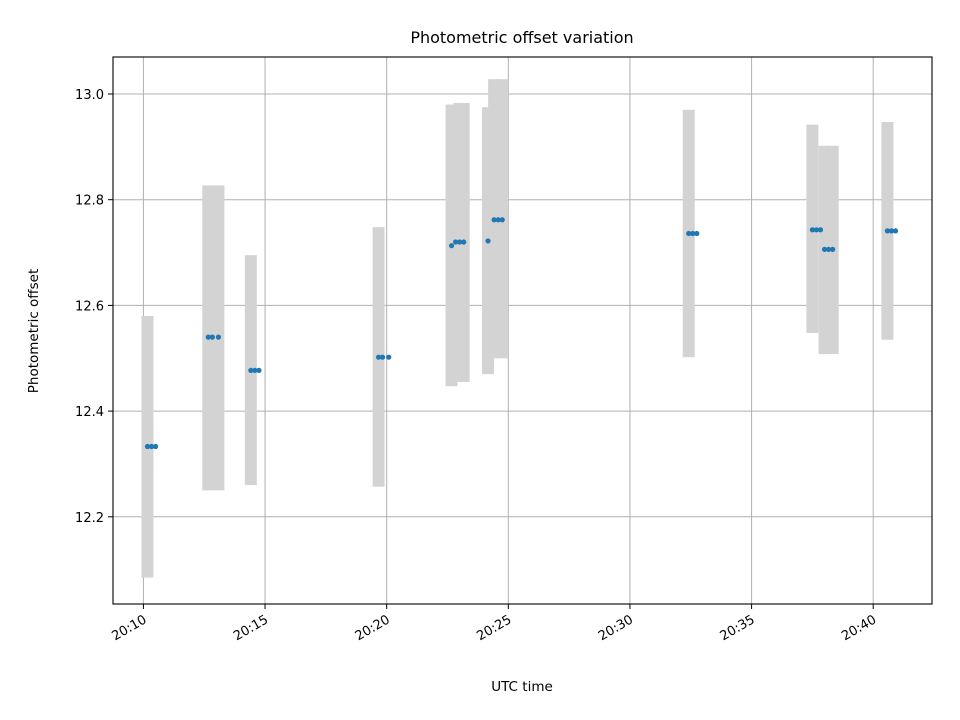 The width and height of the screenshot is (960, 720). What do you see at coordinates (521, 37) in the screenshot?
I see `chart-title: Photometric offset variation` at bounding box center [521, 37].